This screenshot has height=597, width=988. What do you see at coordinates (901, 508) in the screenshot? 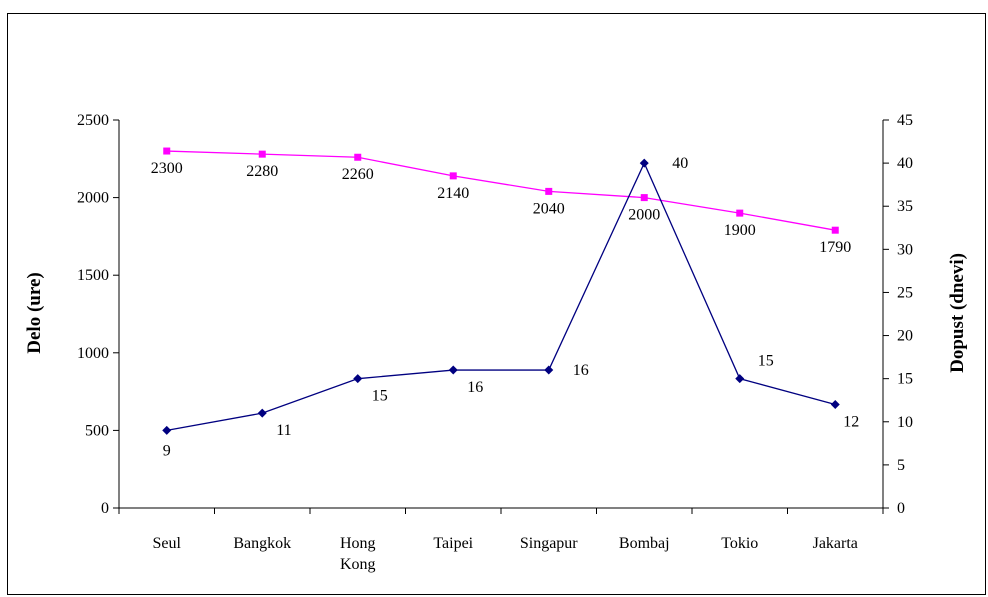
I see `y-right-tick-label: 0` at bounding box center [901, 508].